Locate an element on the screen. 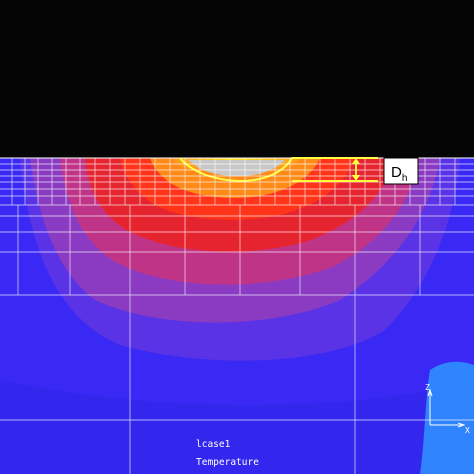 This screenshot has height=474, width=474. depth-label: Dh is located at coordinates (399, 174).